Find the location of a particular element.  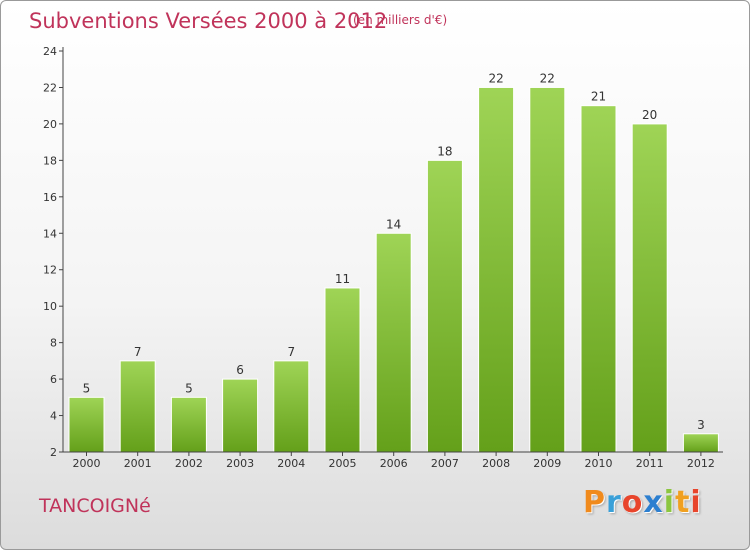

data-label-2008: 22 is located at coordinates (495, 78).